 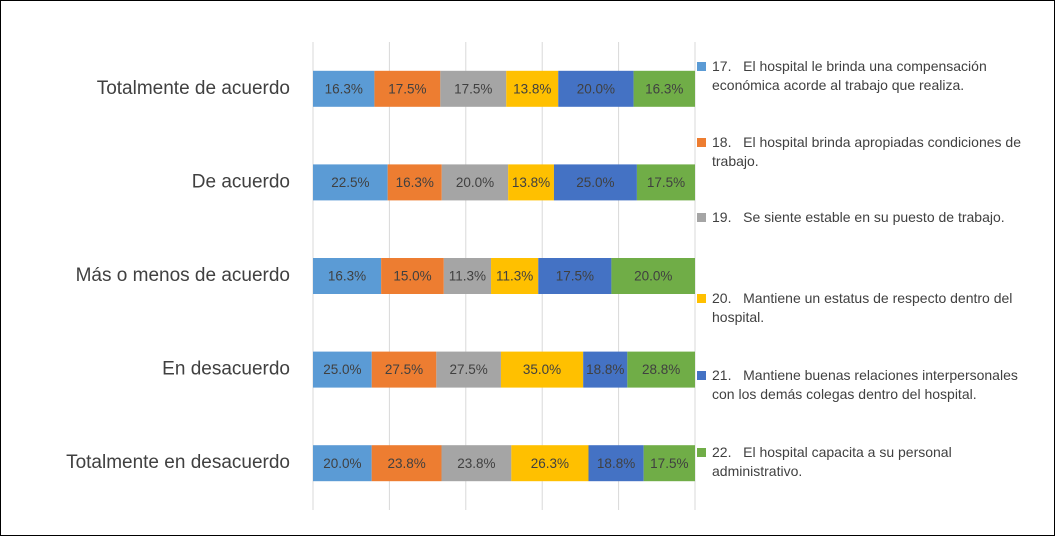 I want to click on data-label: 26.3%, so click(x=550, y=463).